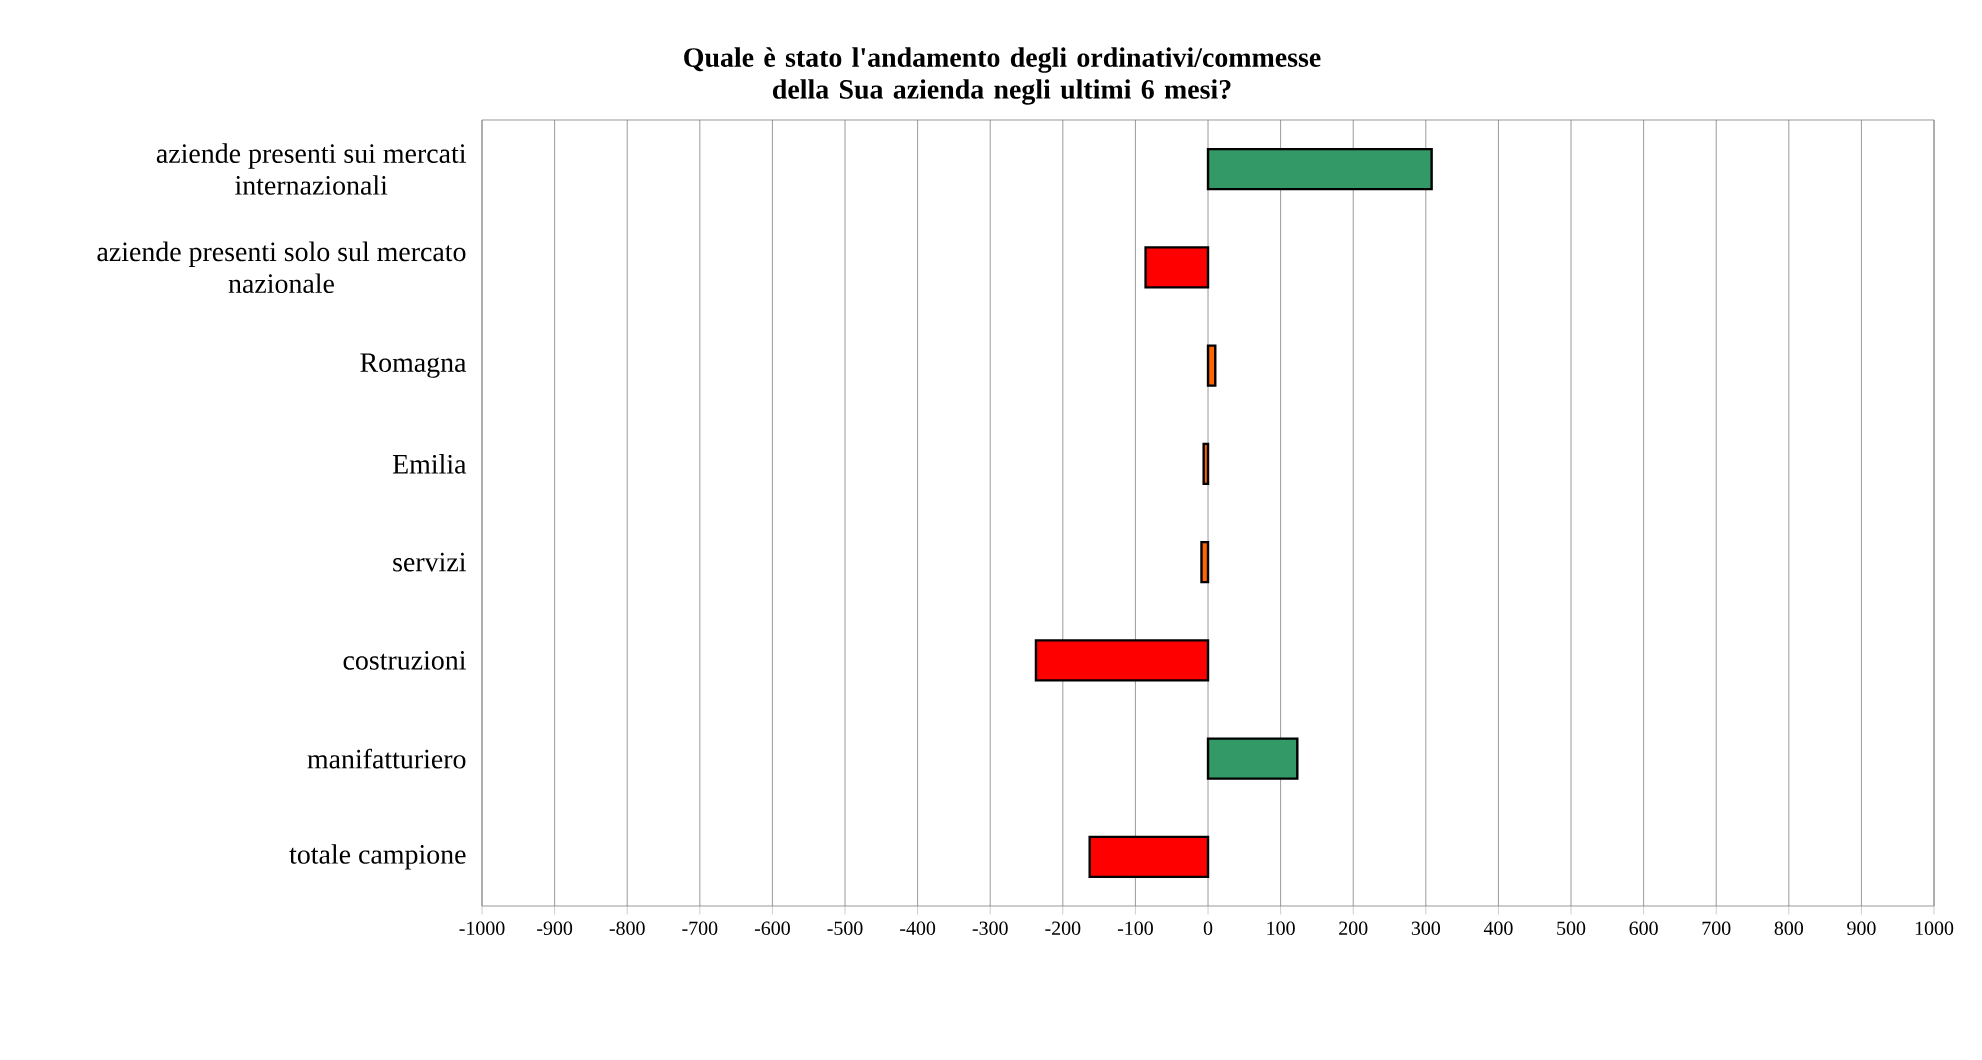  What do you see at coordinates (1281, 928) in the screenshot?
I see `x-tick-label: 100` at bounding box center [1281, 928].